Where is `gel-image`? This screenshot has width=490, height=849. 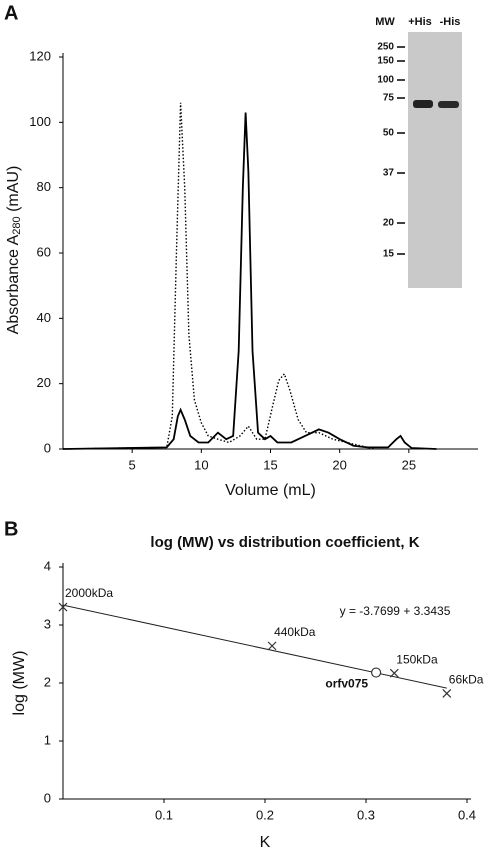 gel-image is located at coordinates (435, 160).